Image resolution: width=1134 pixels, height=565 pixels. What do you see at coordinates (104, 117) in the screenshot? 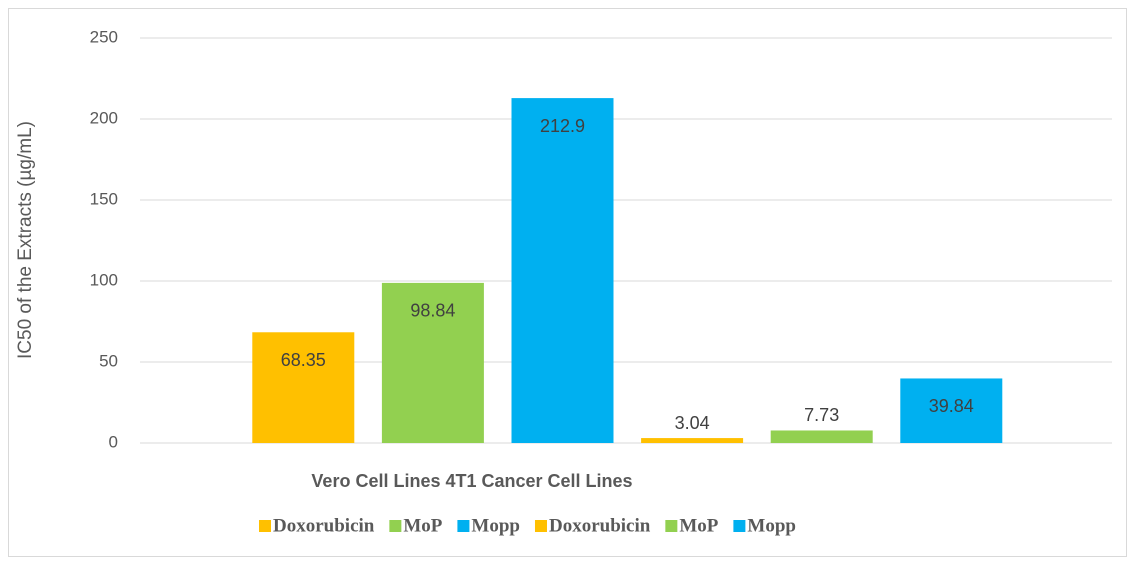
I see `y-tick-label: 200` at bounding box center [104, 117].